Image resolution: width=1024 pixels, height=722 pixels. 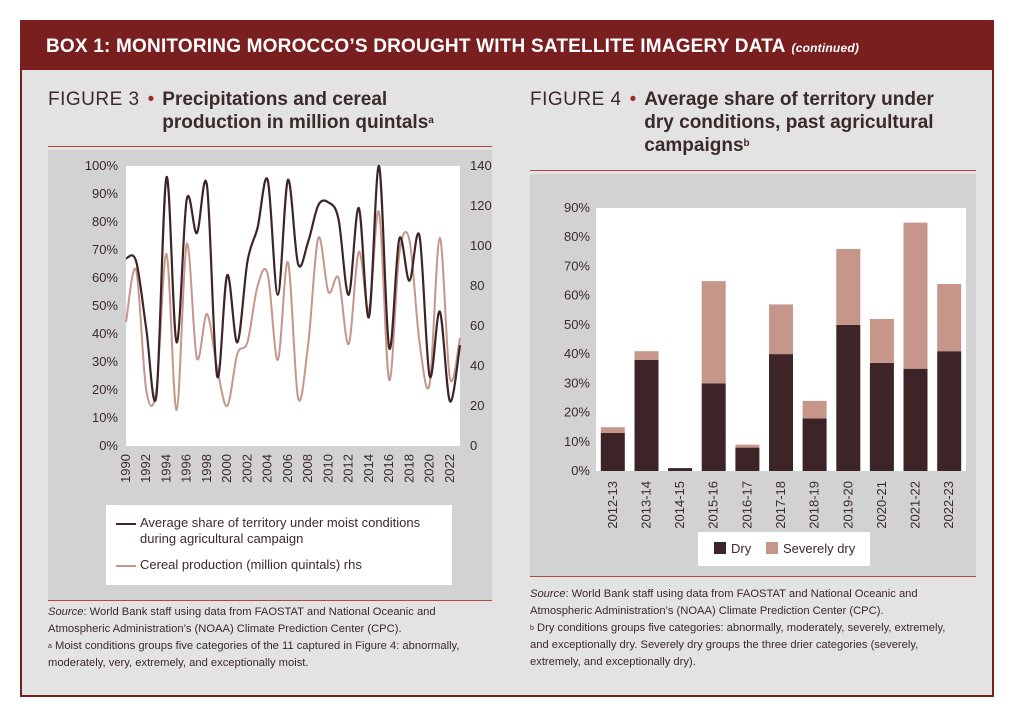 I want to click on figure3-note-sup: a, so click(x=50, y=646).